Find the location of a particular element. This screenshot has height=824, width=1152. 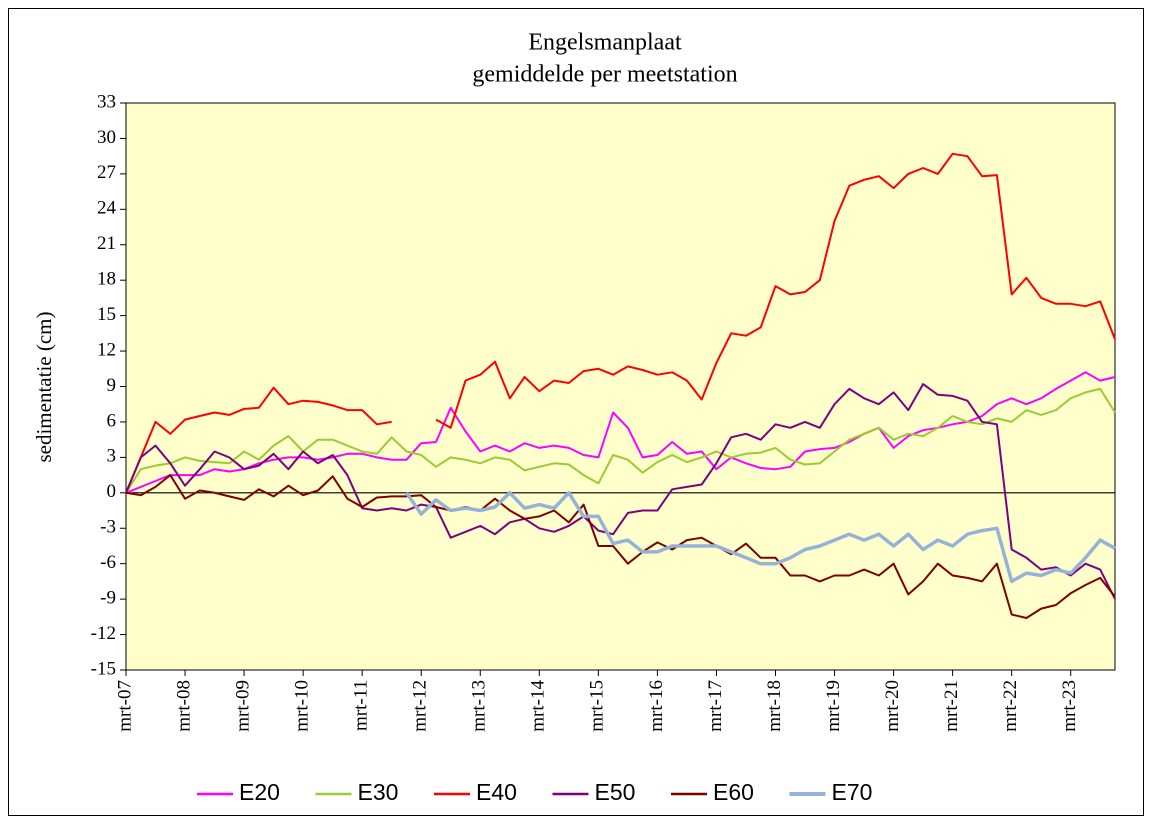

x-tick-label: mrt-21 is located at coordinates (951, 706).